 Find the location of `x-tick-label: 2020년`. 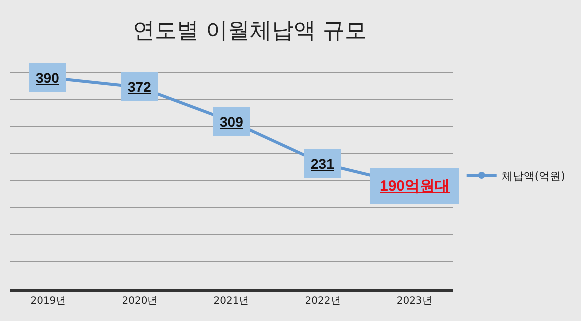

x-tick-label: 2020년 is located at coordinates (140, 301).